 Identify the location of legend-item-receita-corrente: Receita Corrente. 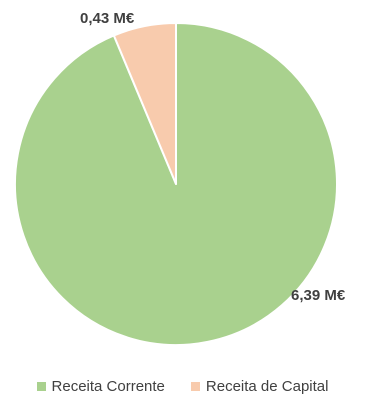
(100, 386).